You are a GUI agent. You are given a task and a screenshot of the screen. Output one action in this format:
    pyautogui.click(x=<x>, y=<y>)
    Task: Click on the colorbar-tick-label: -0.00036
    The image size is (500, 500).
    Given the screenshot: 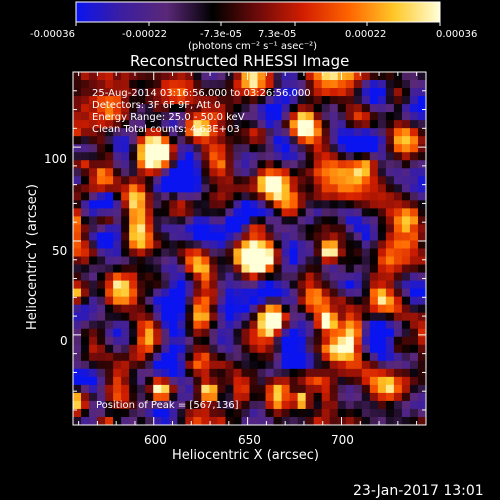 What is the action you would take?
    pyautogui.click(x=52, y=34)
    